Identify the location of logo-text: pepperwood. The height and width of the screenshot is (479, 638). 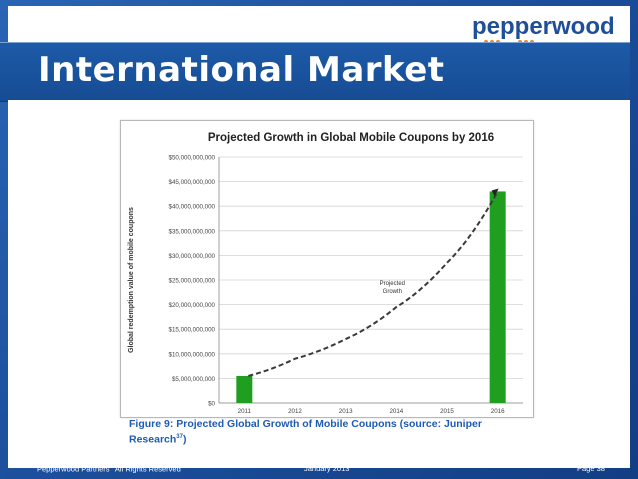
(543, 26).